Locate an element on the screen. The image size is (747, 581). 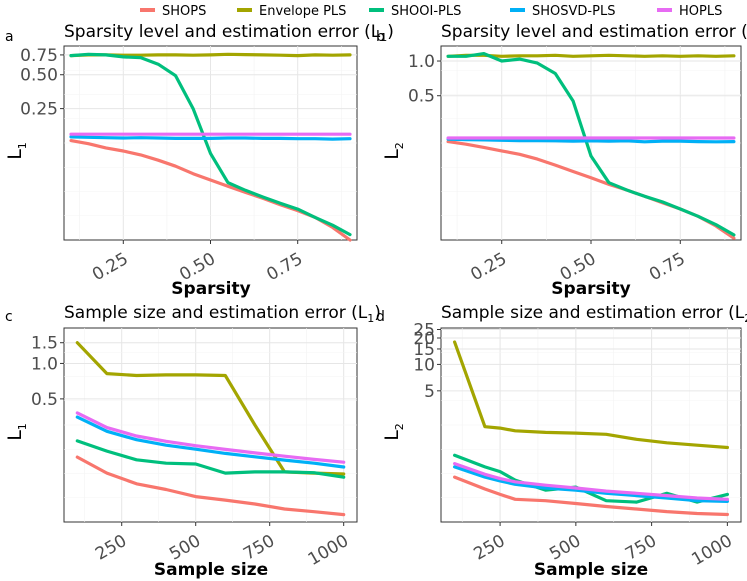
panel-letter: b is located at coordinates (380, 37).